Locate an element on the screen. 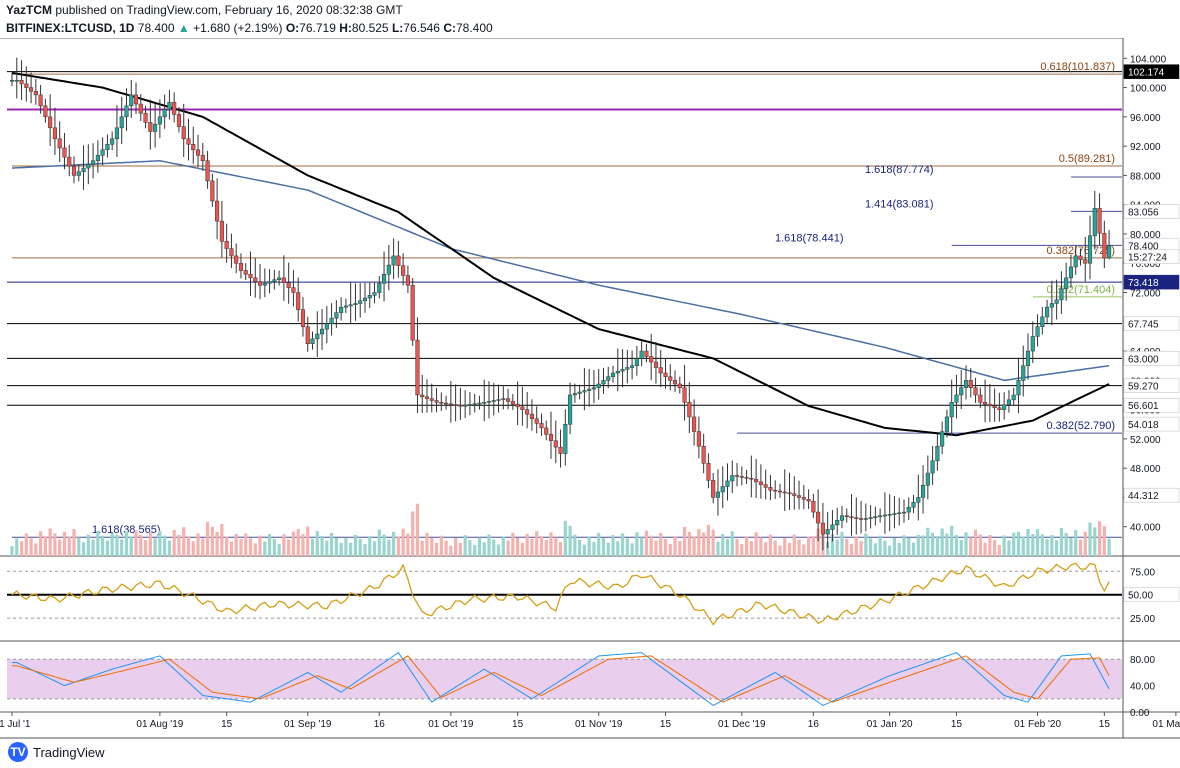 This screenshot has height=768, width=1180. author-name: YazTCM is located at coordinates (29, 10).